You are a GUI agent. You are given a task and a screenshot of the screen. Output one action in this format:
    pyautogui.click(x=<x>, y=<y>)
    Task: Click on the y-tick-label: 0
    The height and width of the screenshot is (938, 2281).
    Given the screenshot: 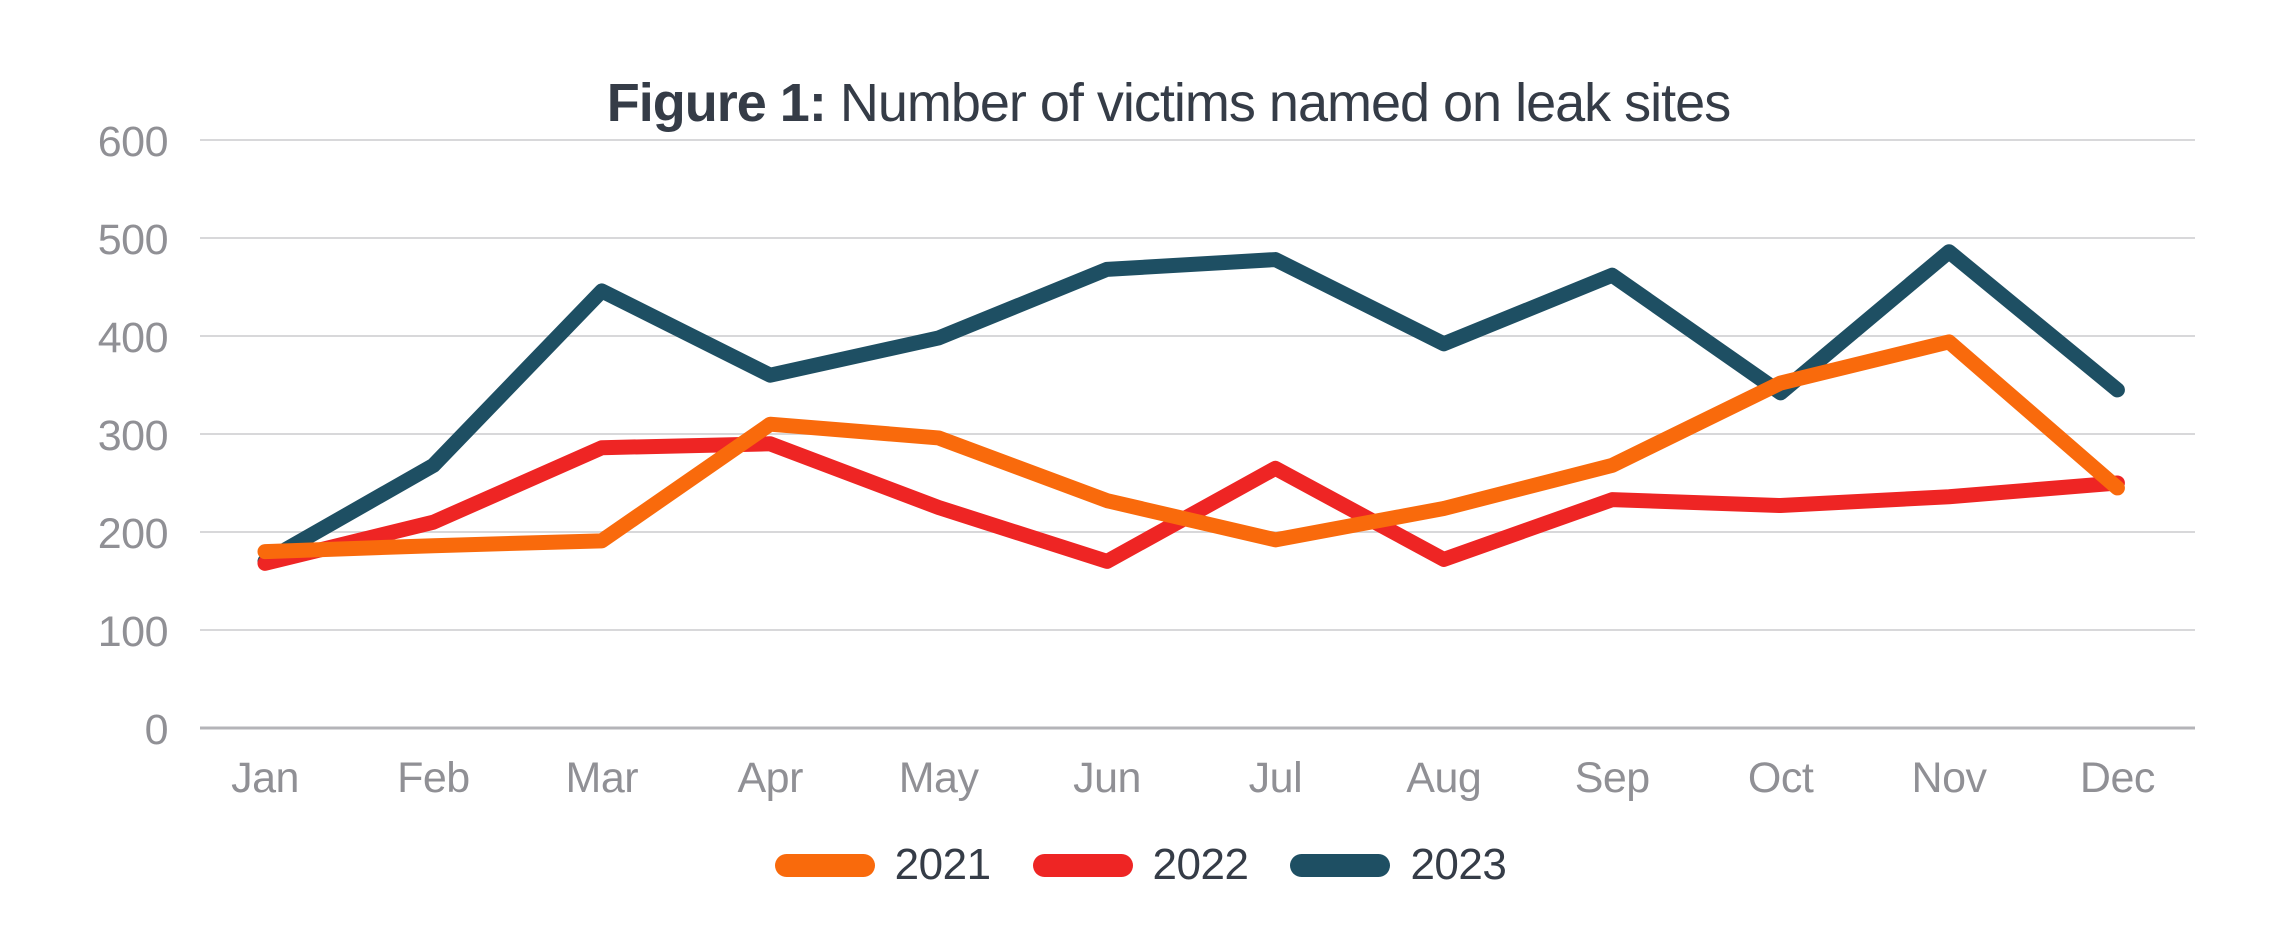 What is the action you would take?
    pyautogui.click(x=156, y=730)
    